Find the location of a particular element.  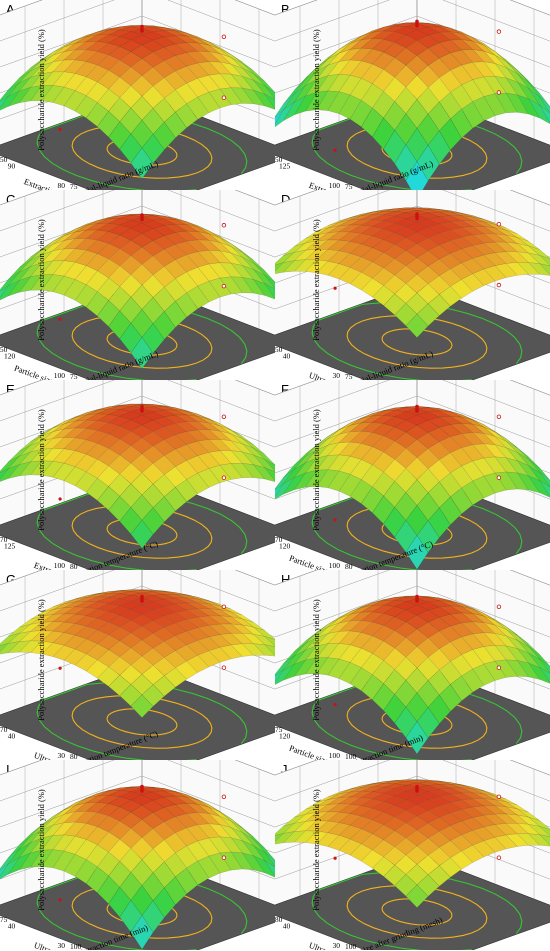

panel-label: E is located at coordinates (10, 389).